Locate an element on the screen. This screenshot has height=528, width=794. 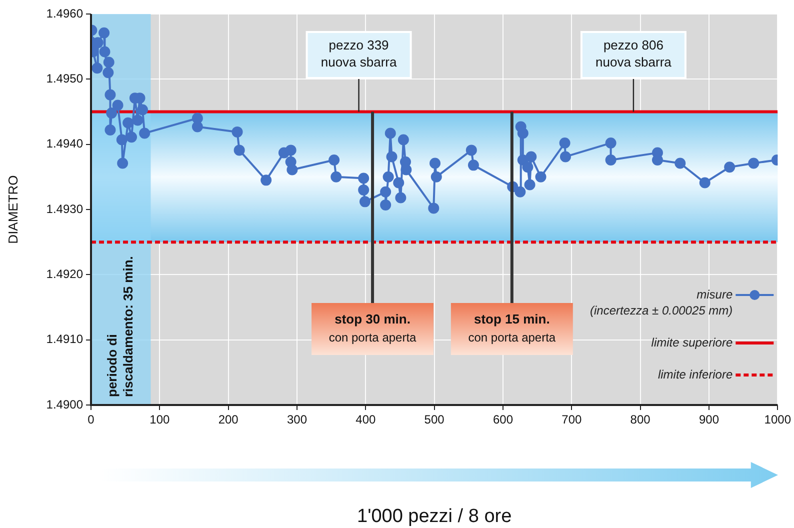
x-tick-label: 0 is located at coordinates (91, 419).